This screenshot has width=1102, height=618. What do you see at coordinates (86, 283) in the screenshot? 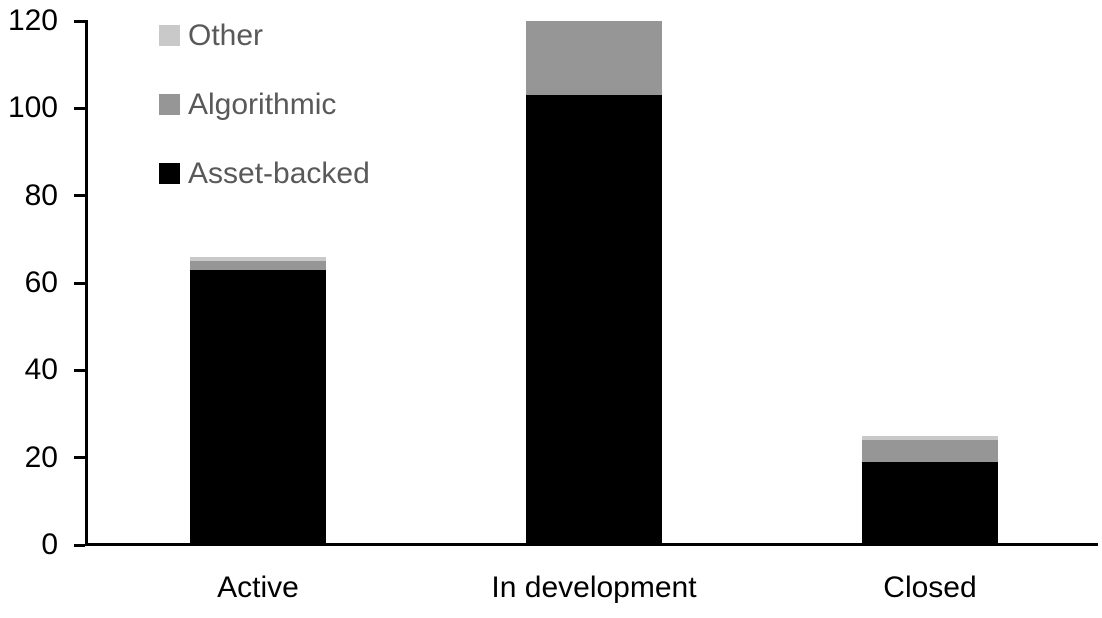
I see `y-axis-line` at bounding box center [86, 283].